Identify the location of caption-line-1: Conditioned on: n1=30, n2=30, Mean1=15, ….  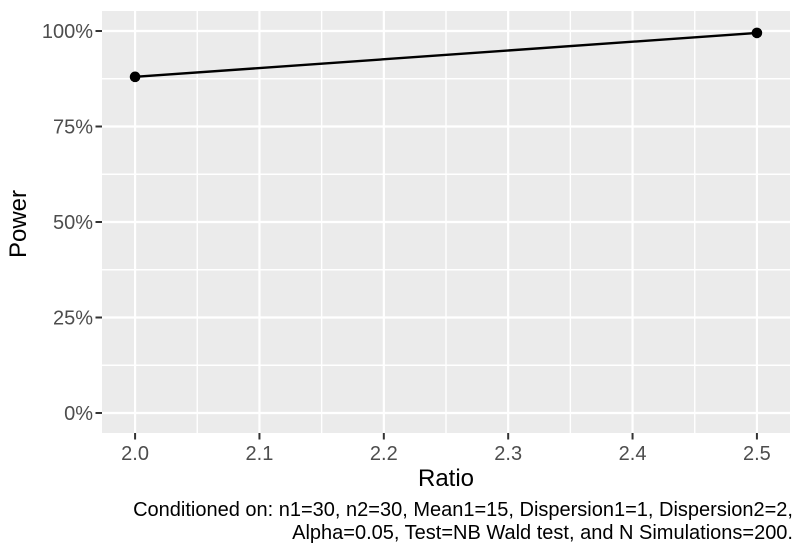
(463, 510).